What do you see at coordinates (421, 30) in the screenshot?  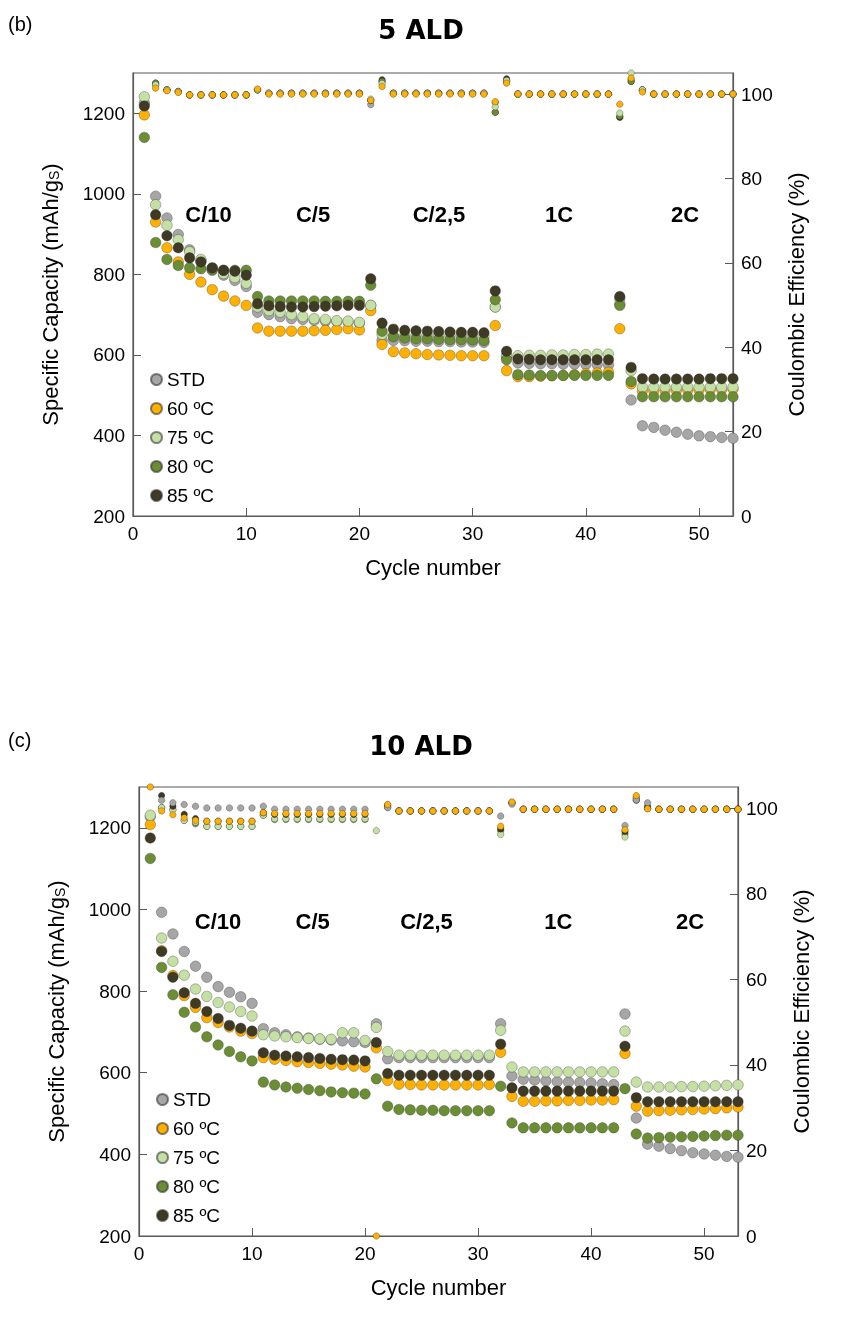 I see `chart-title: 5 ALD` at bounding box center [421, 30].